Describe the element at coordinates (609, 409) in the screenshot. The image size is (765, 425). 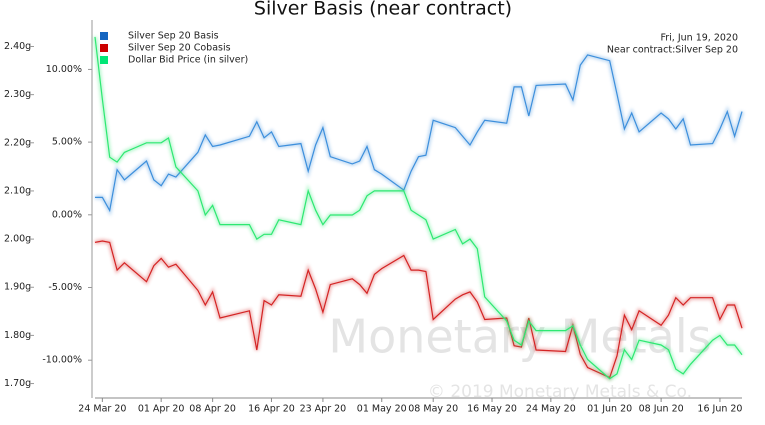
I see `x-tick-label: 01 Jun 20` at that location.